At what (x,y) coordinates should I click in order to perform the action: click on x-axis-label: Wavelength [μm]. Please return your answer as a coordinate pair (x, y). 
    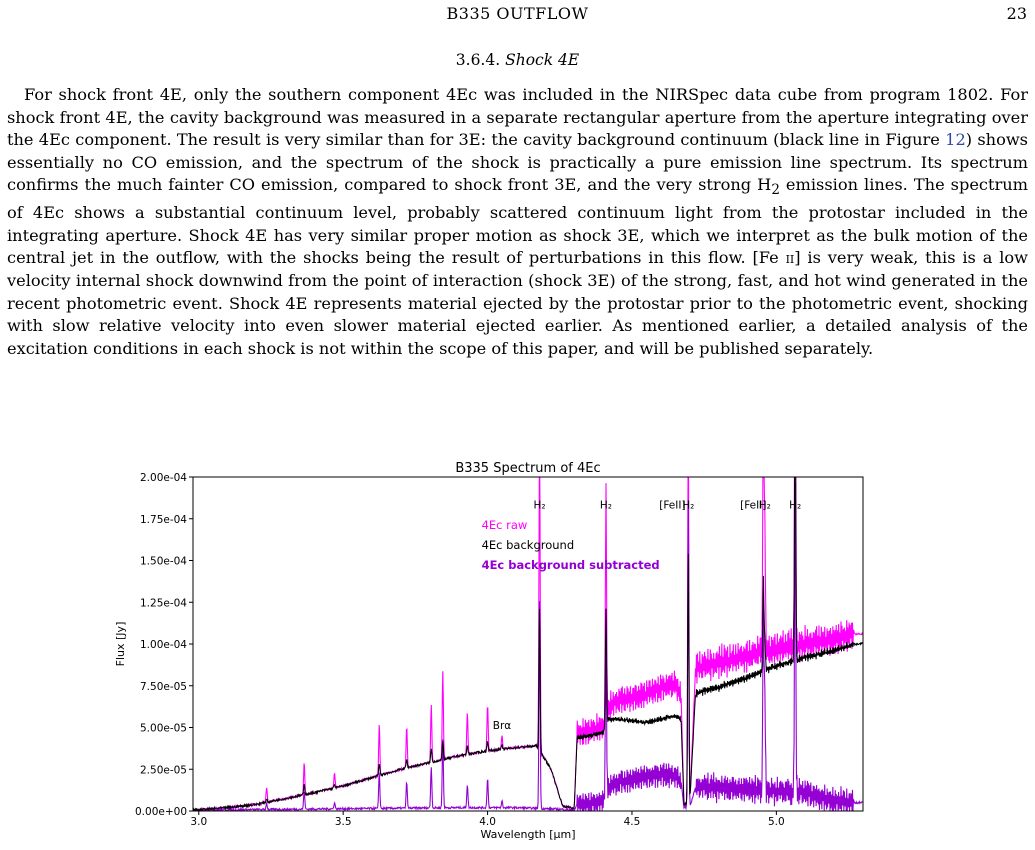
    Looking at the image, I should click on (527, 834).